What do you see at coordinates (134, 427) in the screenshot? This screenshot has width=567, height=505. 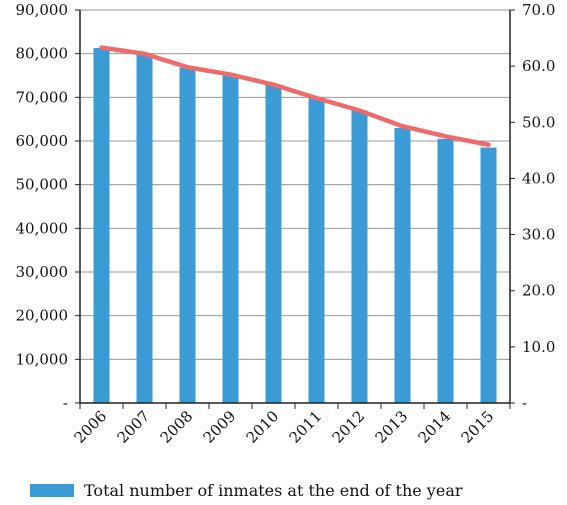 I see `x-tick-label-2007: 2007` at bounding box center [134, 427].